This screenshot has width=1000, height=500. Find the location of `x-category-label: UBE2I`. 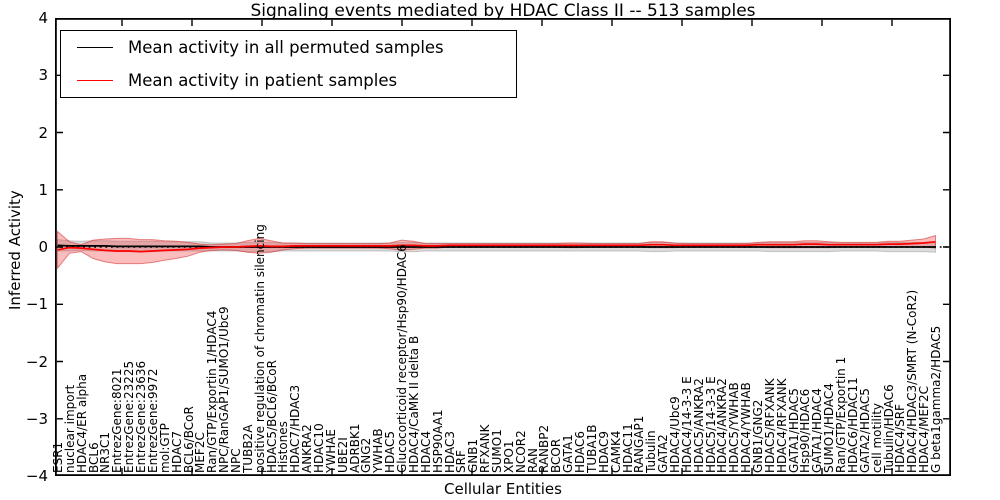

x-category-label: UBE2I is located at coordinates (342, 455).